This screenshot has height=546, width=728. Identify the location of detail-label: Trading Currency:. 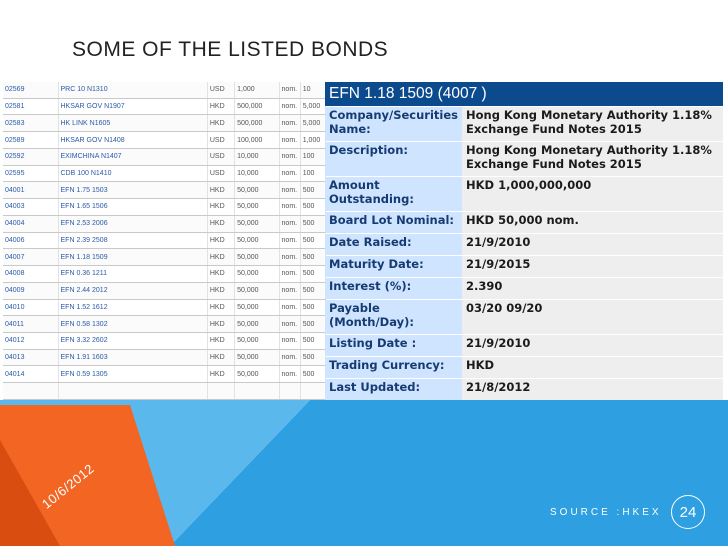
(393, 367).